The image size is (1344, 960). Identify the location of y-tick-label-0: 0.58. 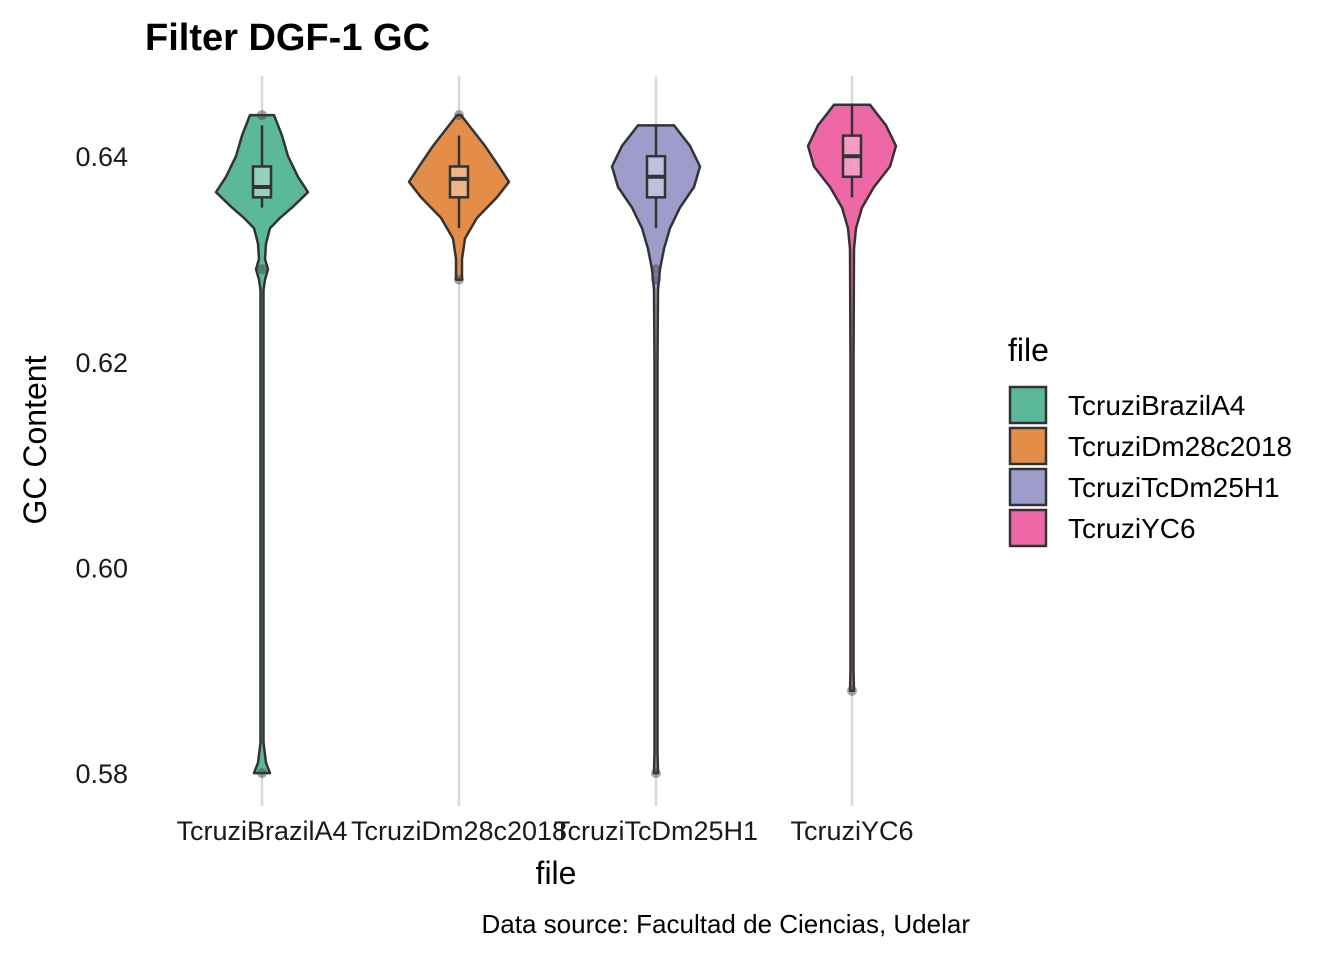
(101, 774).